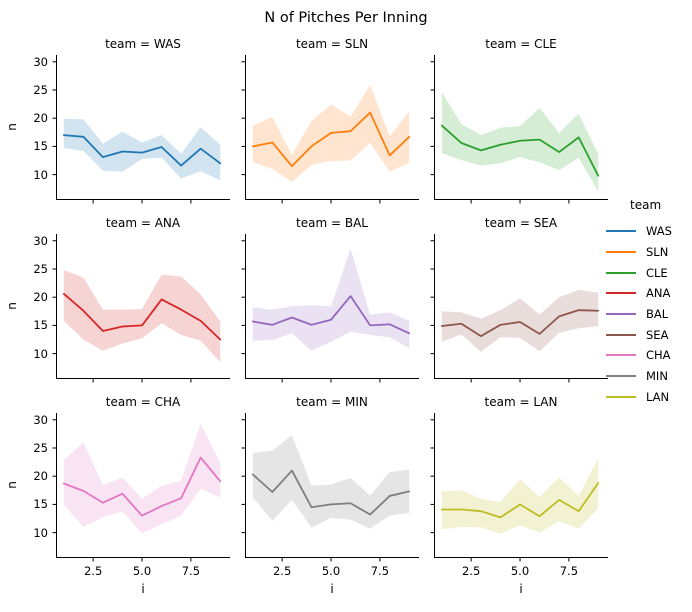 This screenshot has width=692, height=612. Describe the element at coordinates (658, 355) in the screenshot. I see `legend-label: CHA` at that location.